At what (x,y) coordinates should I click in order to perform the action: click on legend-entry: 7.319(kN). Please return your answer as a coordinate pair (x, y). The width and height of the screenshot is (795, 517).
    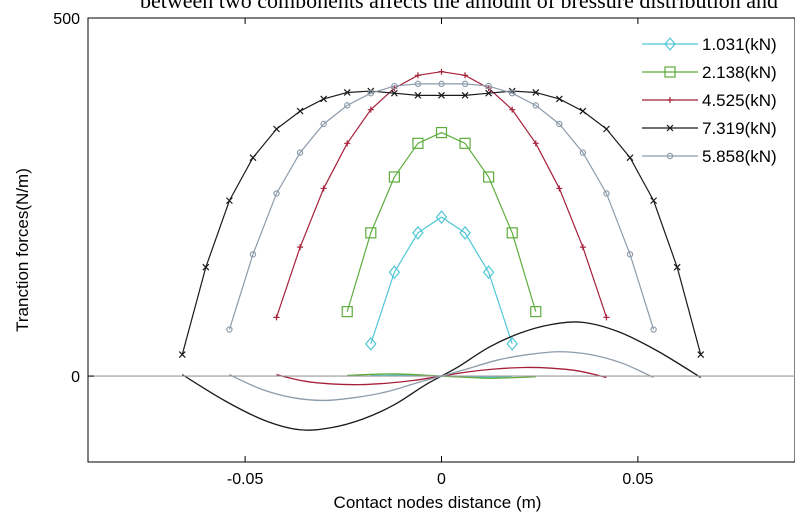
    Looking at the image, I should click on (709, 128).